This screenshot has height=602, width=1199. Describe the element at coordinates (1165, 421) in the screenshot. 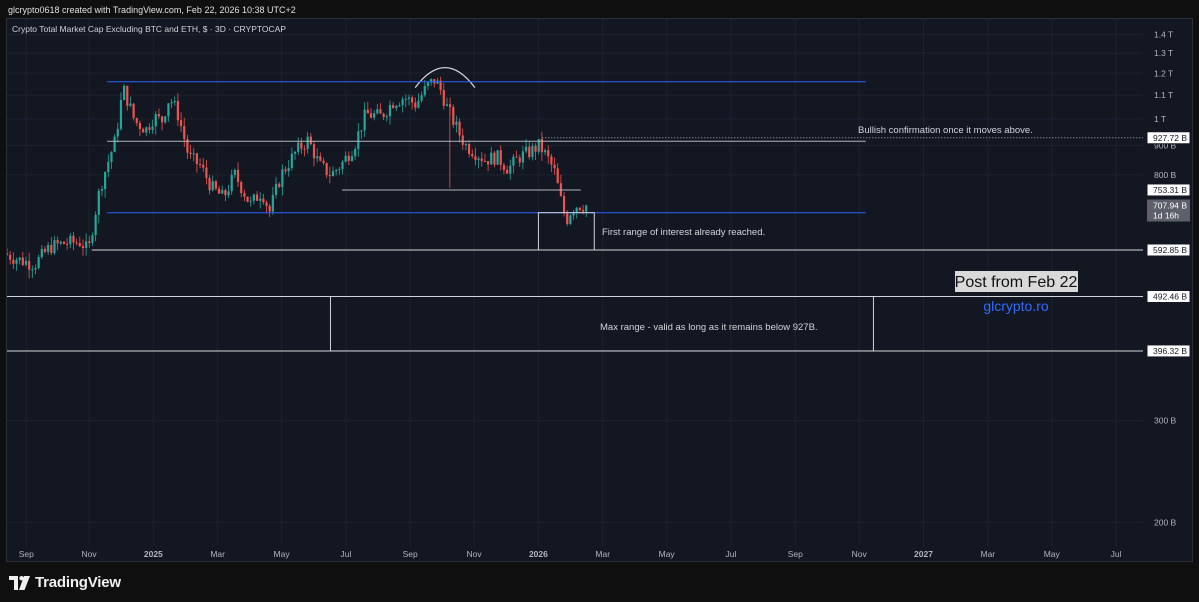

I see `y-tick-label: 300 B` at that location.